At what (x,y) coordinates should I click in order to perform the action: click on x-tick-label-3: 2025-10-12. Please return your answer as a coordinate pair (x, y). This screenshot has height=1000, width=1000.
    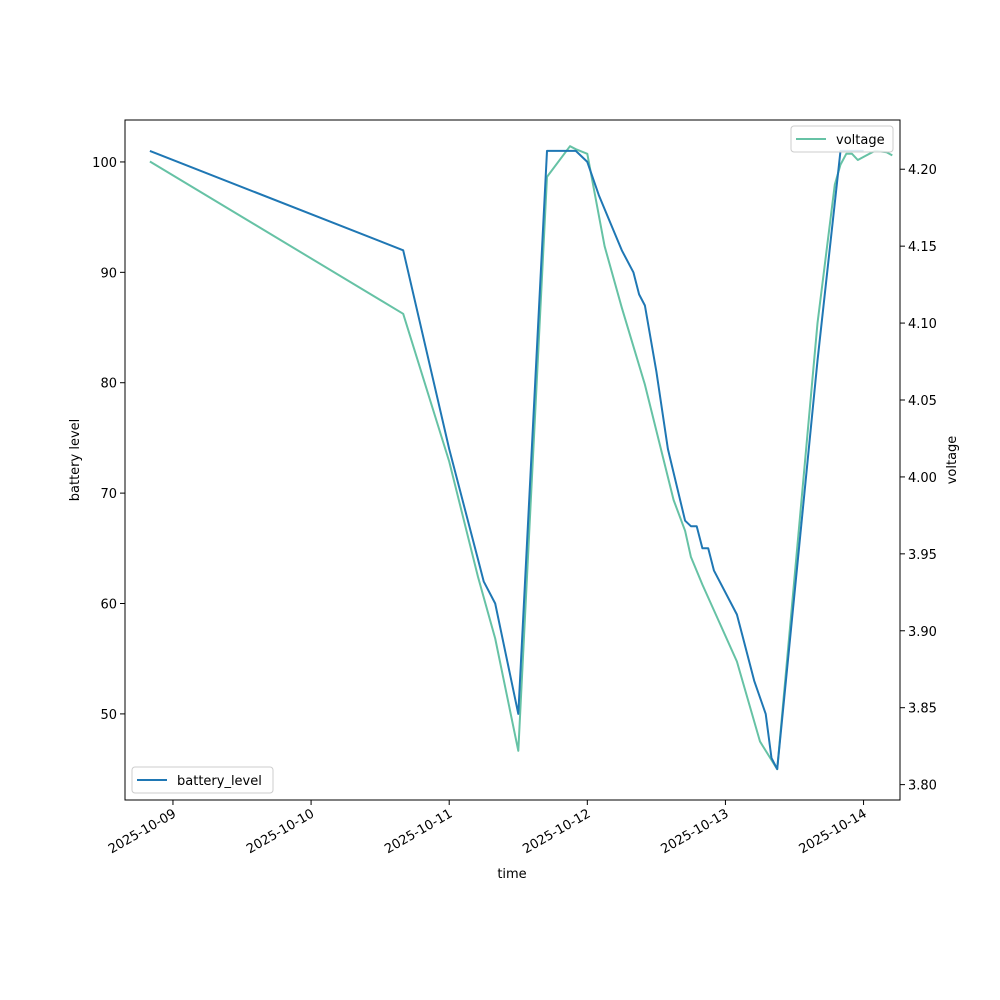
    Looking at the image, I should click on (556, 831).